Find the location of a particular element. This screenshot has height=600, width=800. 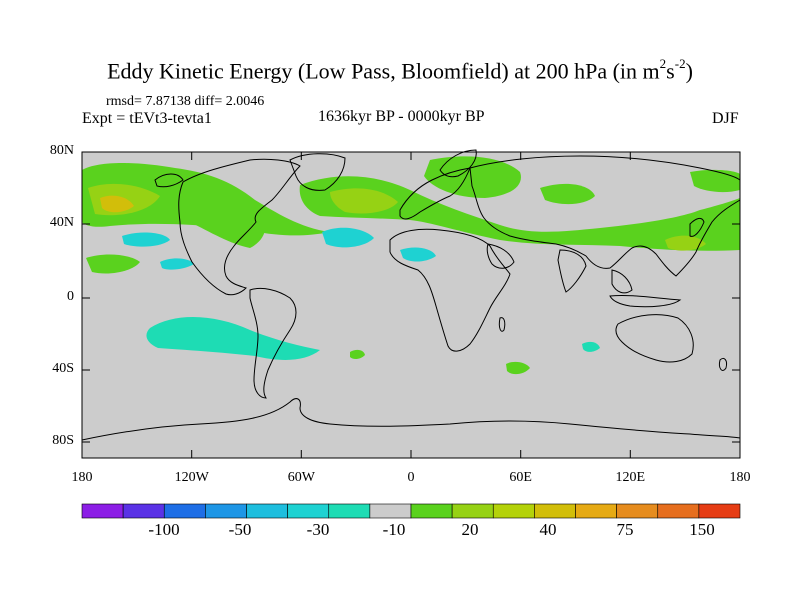

colorbar-label-minus30: -30 is located at coordinates (318, 529).